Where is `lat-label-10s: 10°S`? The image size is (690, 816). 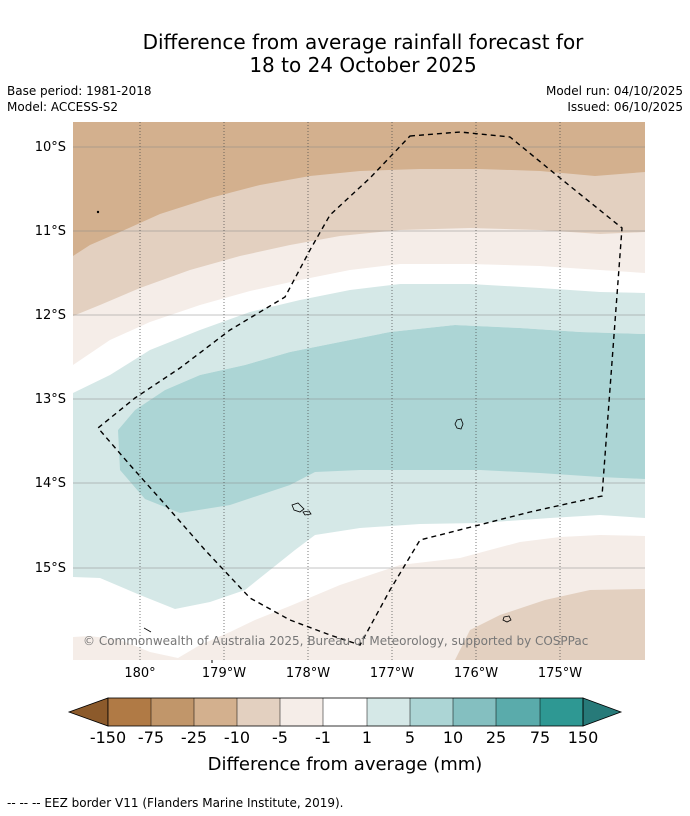 lat-label-10s: 10°S is located at coordinates (50, 147).